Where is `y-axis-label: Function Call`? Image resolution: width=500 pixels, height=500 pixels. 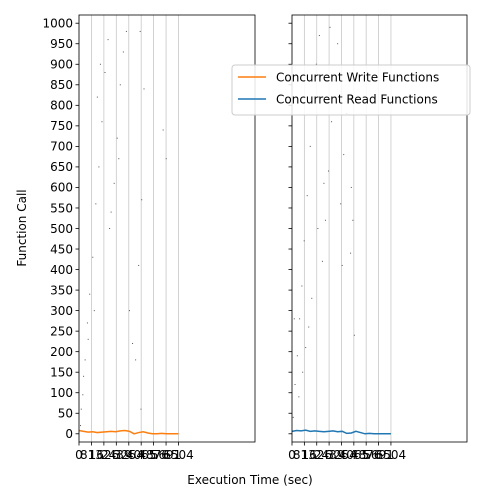 y-axis-label: Function Call is located at coordinates (22, 227).